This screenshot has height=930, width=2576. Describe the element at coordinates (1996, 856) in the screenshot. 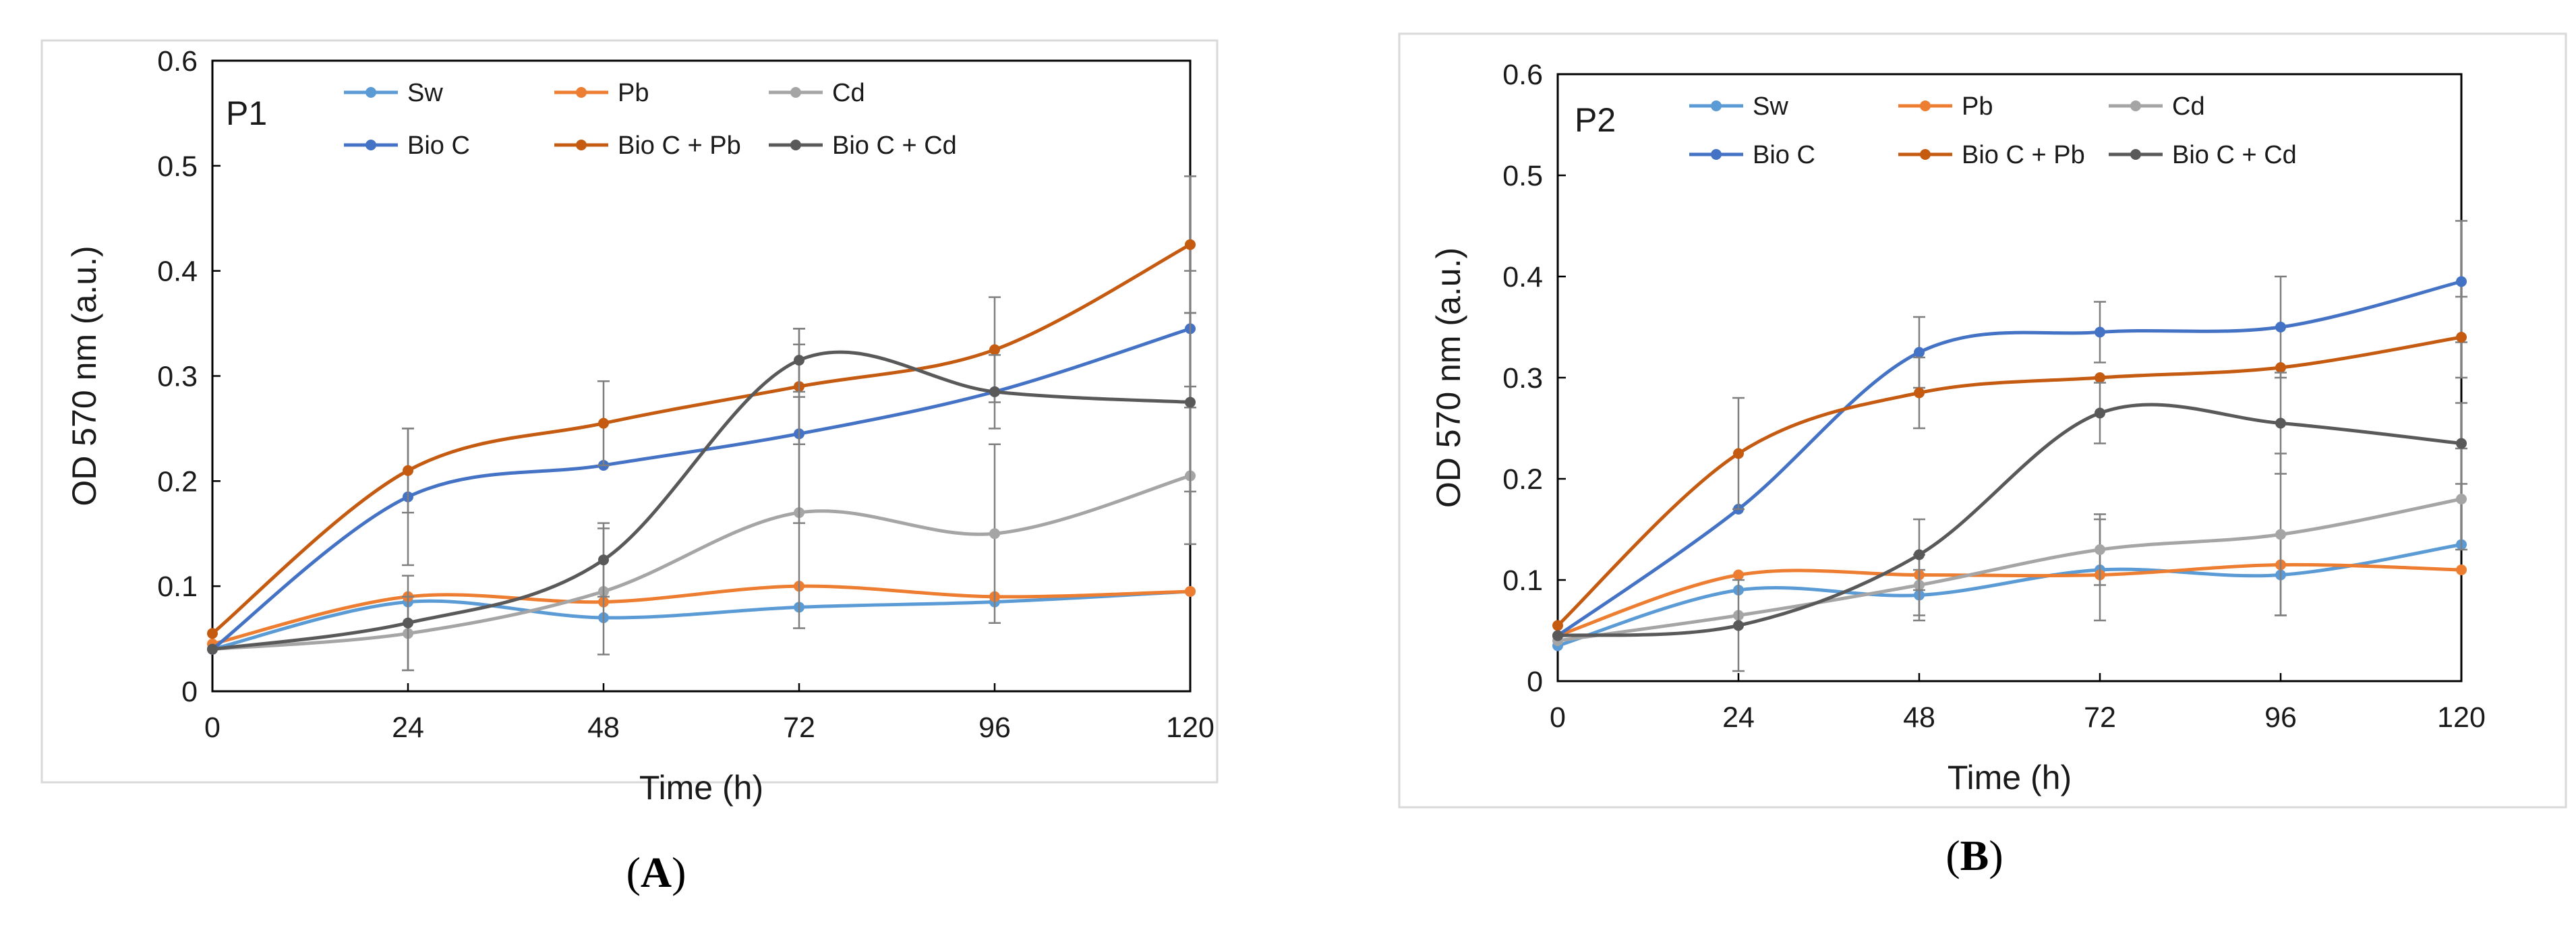

I see `caption-close-paren: )` at that location.